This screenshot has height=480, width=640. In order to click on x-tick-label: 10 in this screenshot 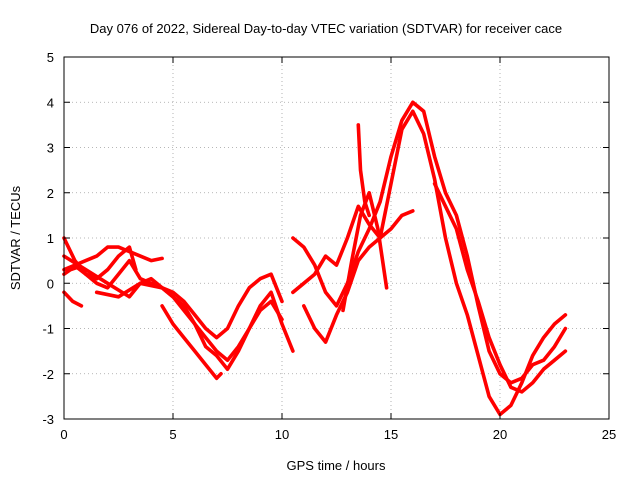, I will do `click(282, 434)`.